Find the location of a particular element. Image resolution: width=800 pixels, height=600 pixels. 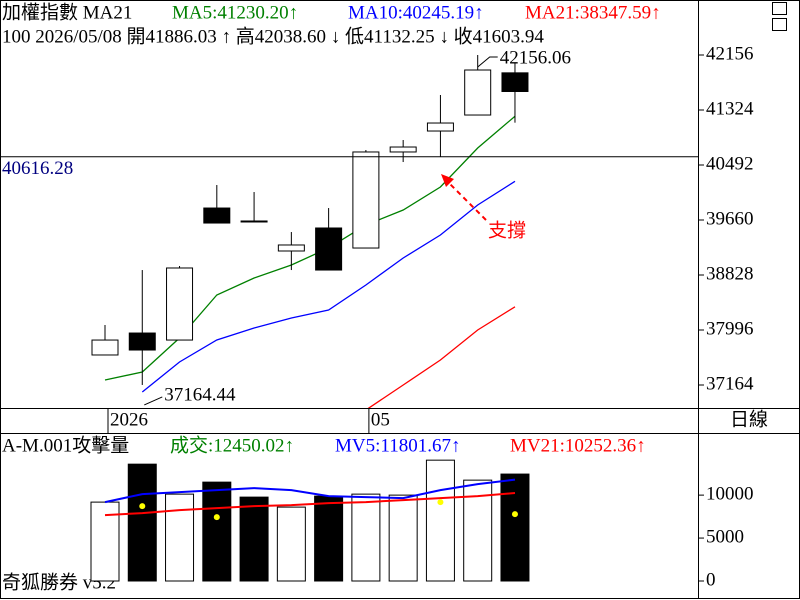

y-tick-label: 38828 is located at coordinates (730, 273).